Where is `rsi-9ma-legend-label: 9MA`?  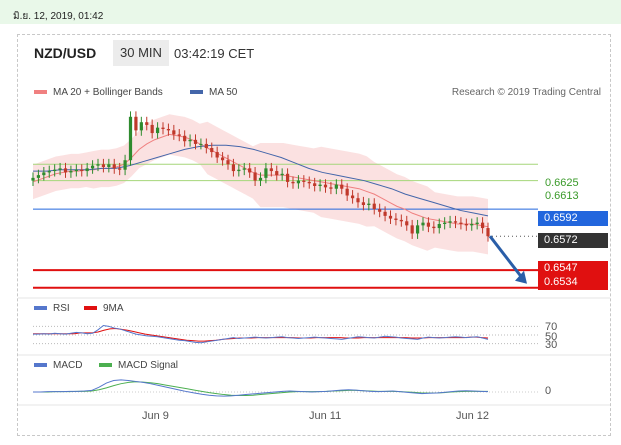
rsi-9ma-legend-label: 9MA is located at coordinates (113, 308).